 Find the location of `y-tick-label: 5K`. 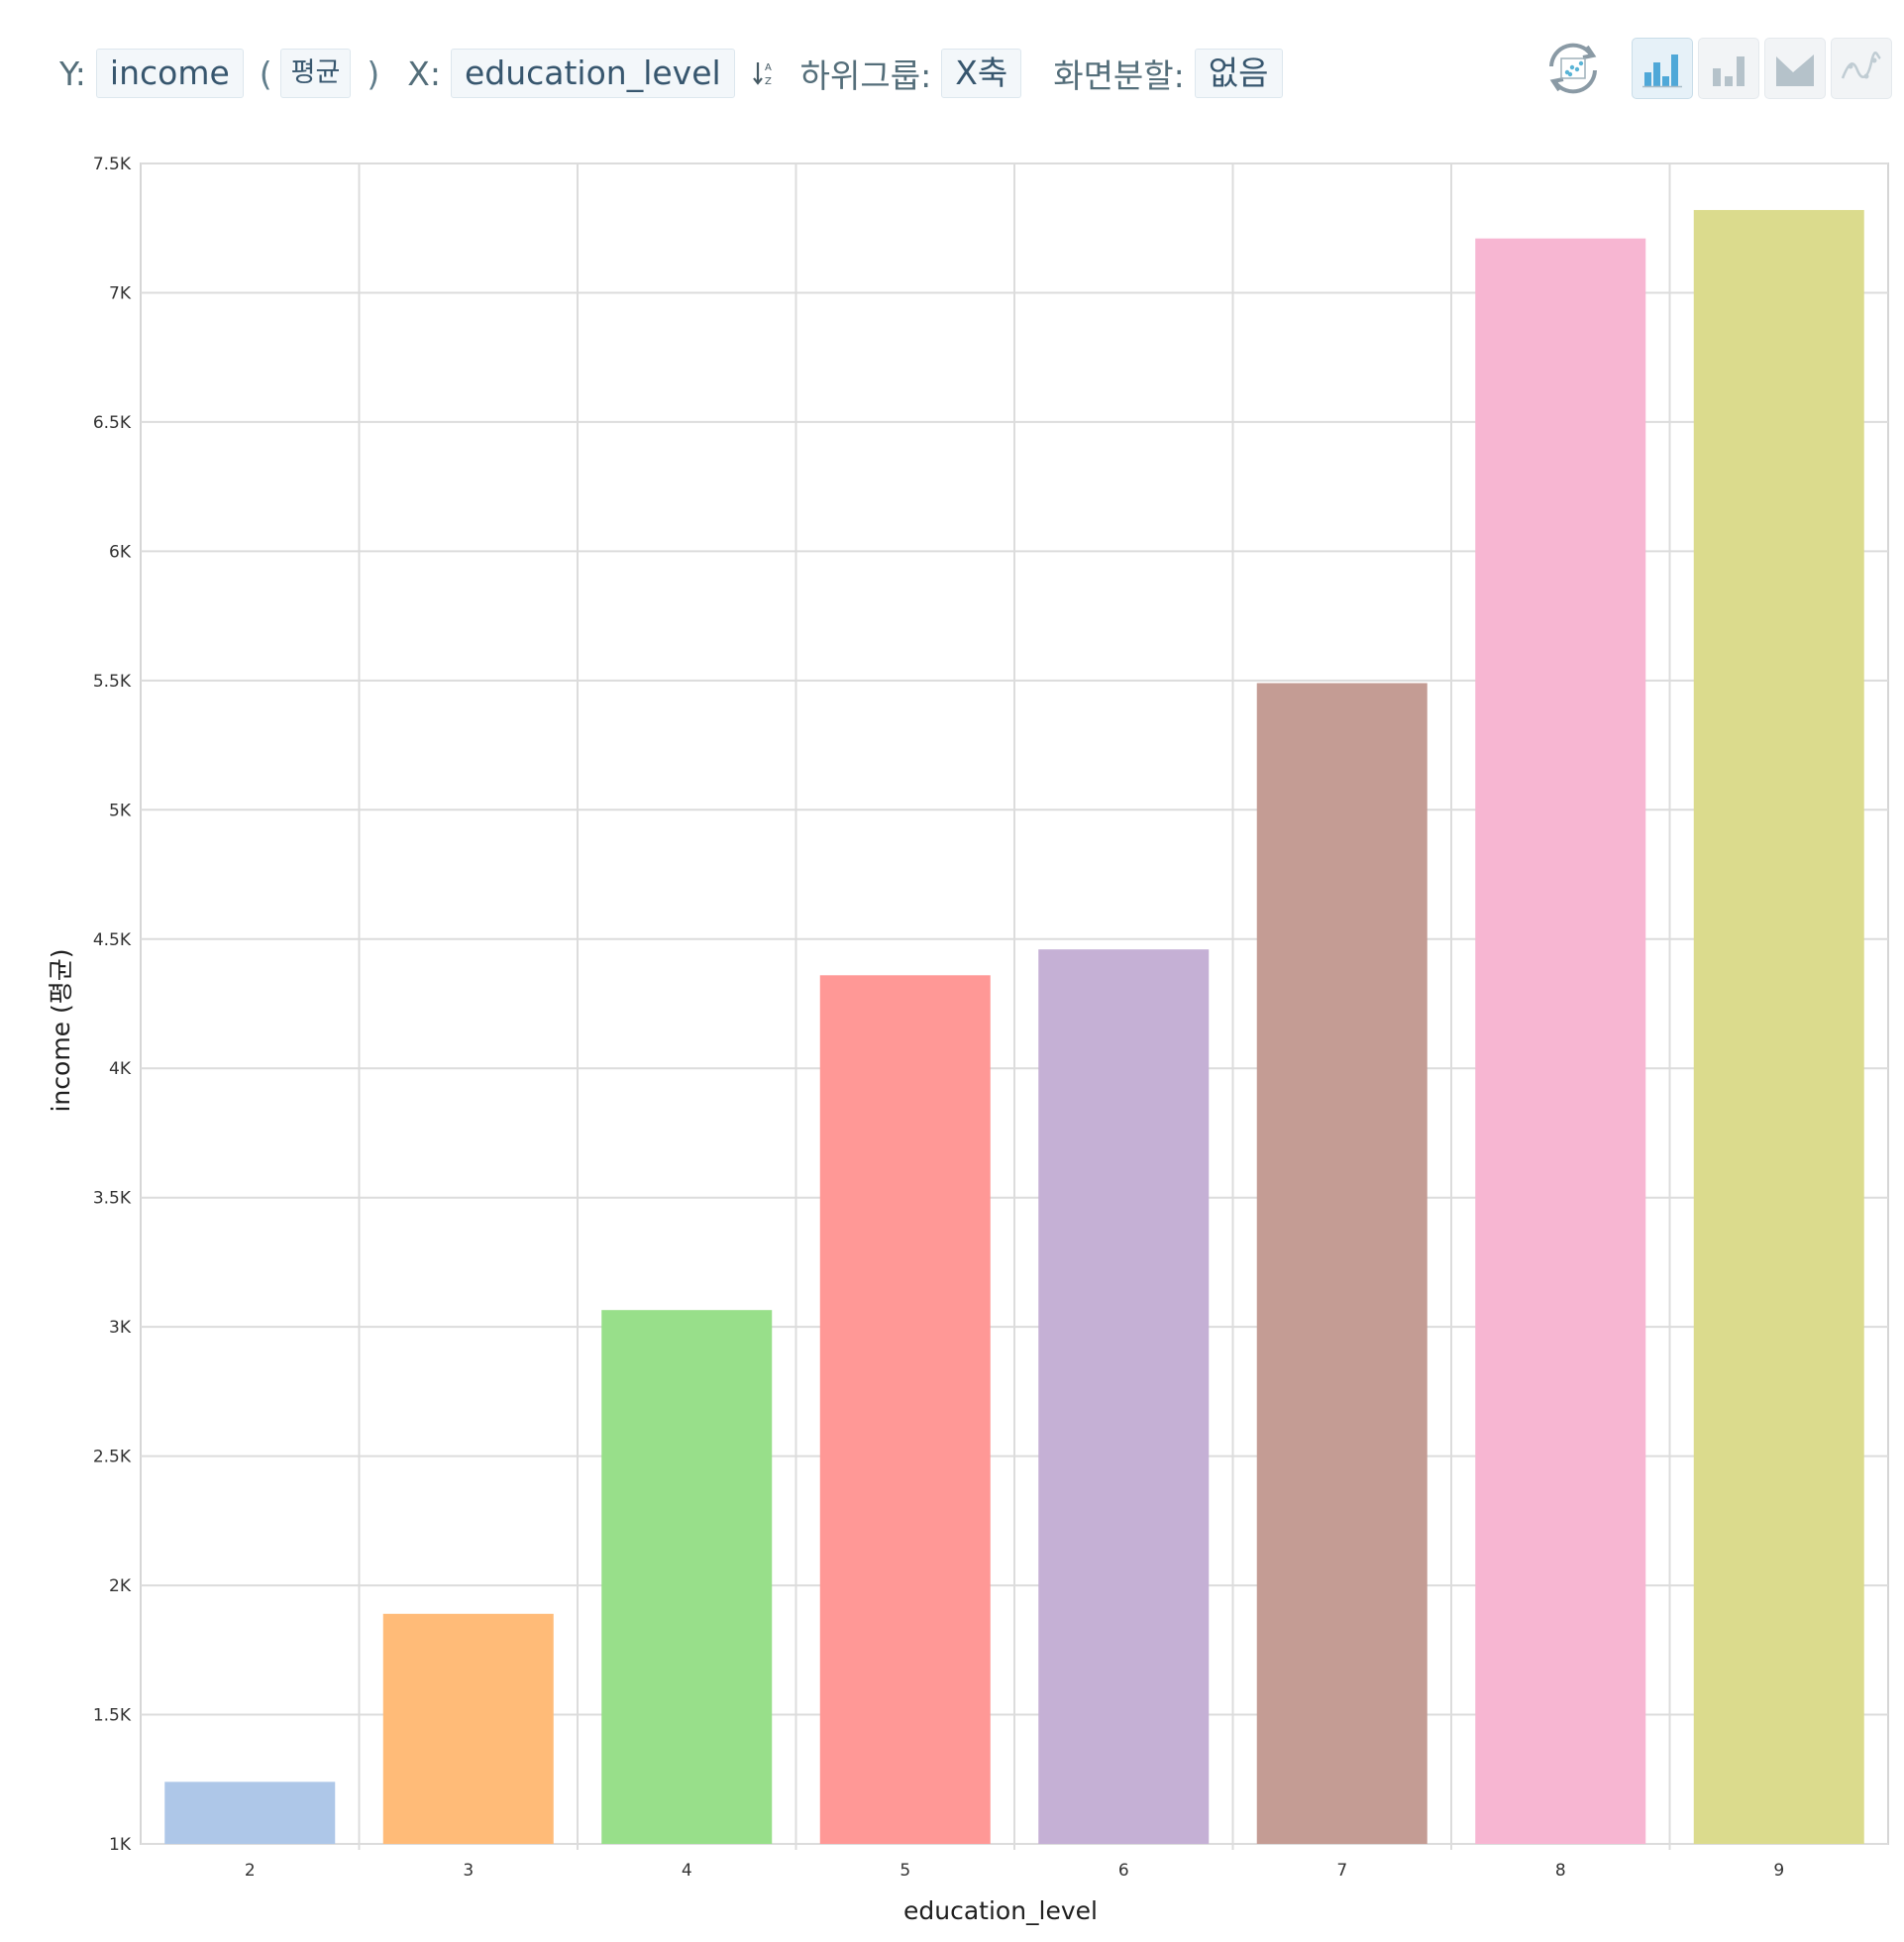

y-tick-label: 5K is located at coordinates (120, 810).